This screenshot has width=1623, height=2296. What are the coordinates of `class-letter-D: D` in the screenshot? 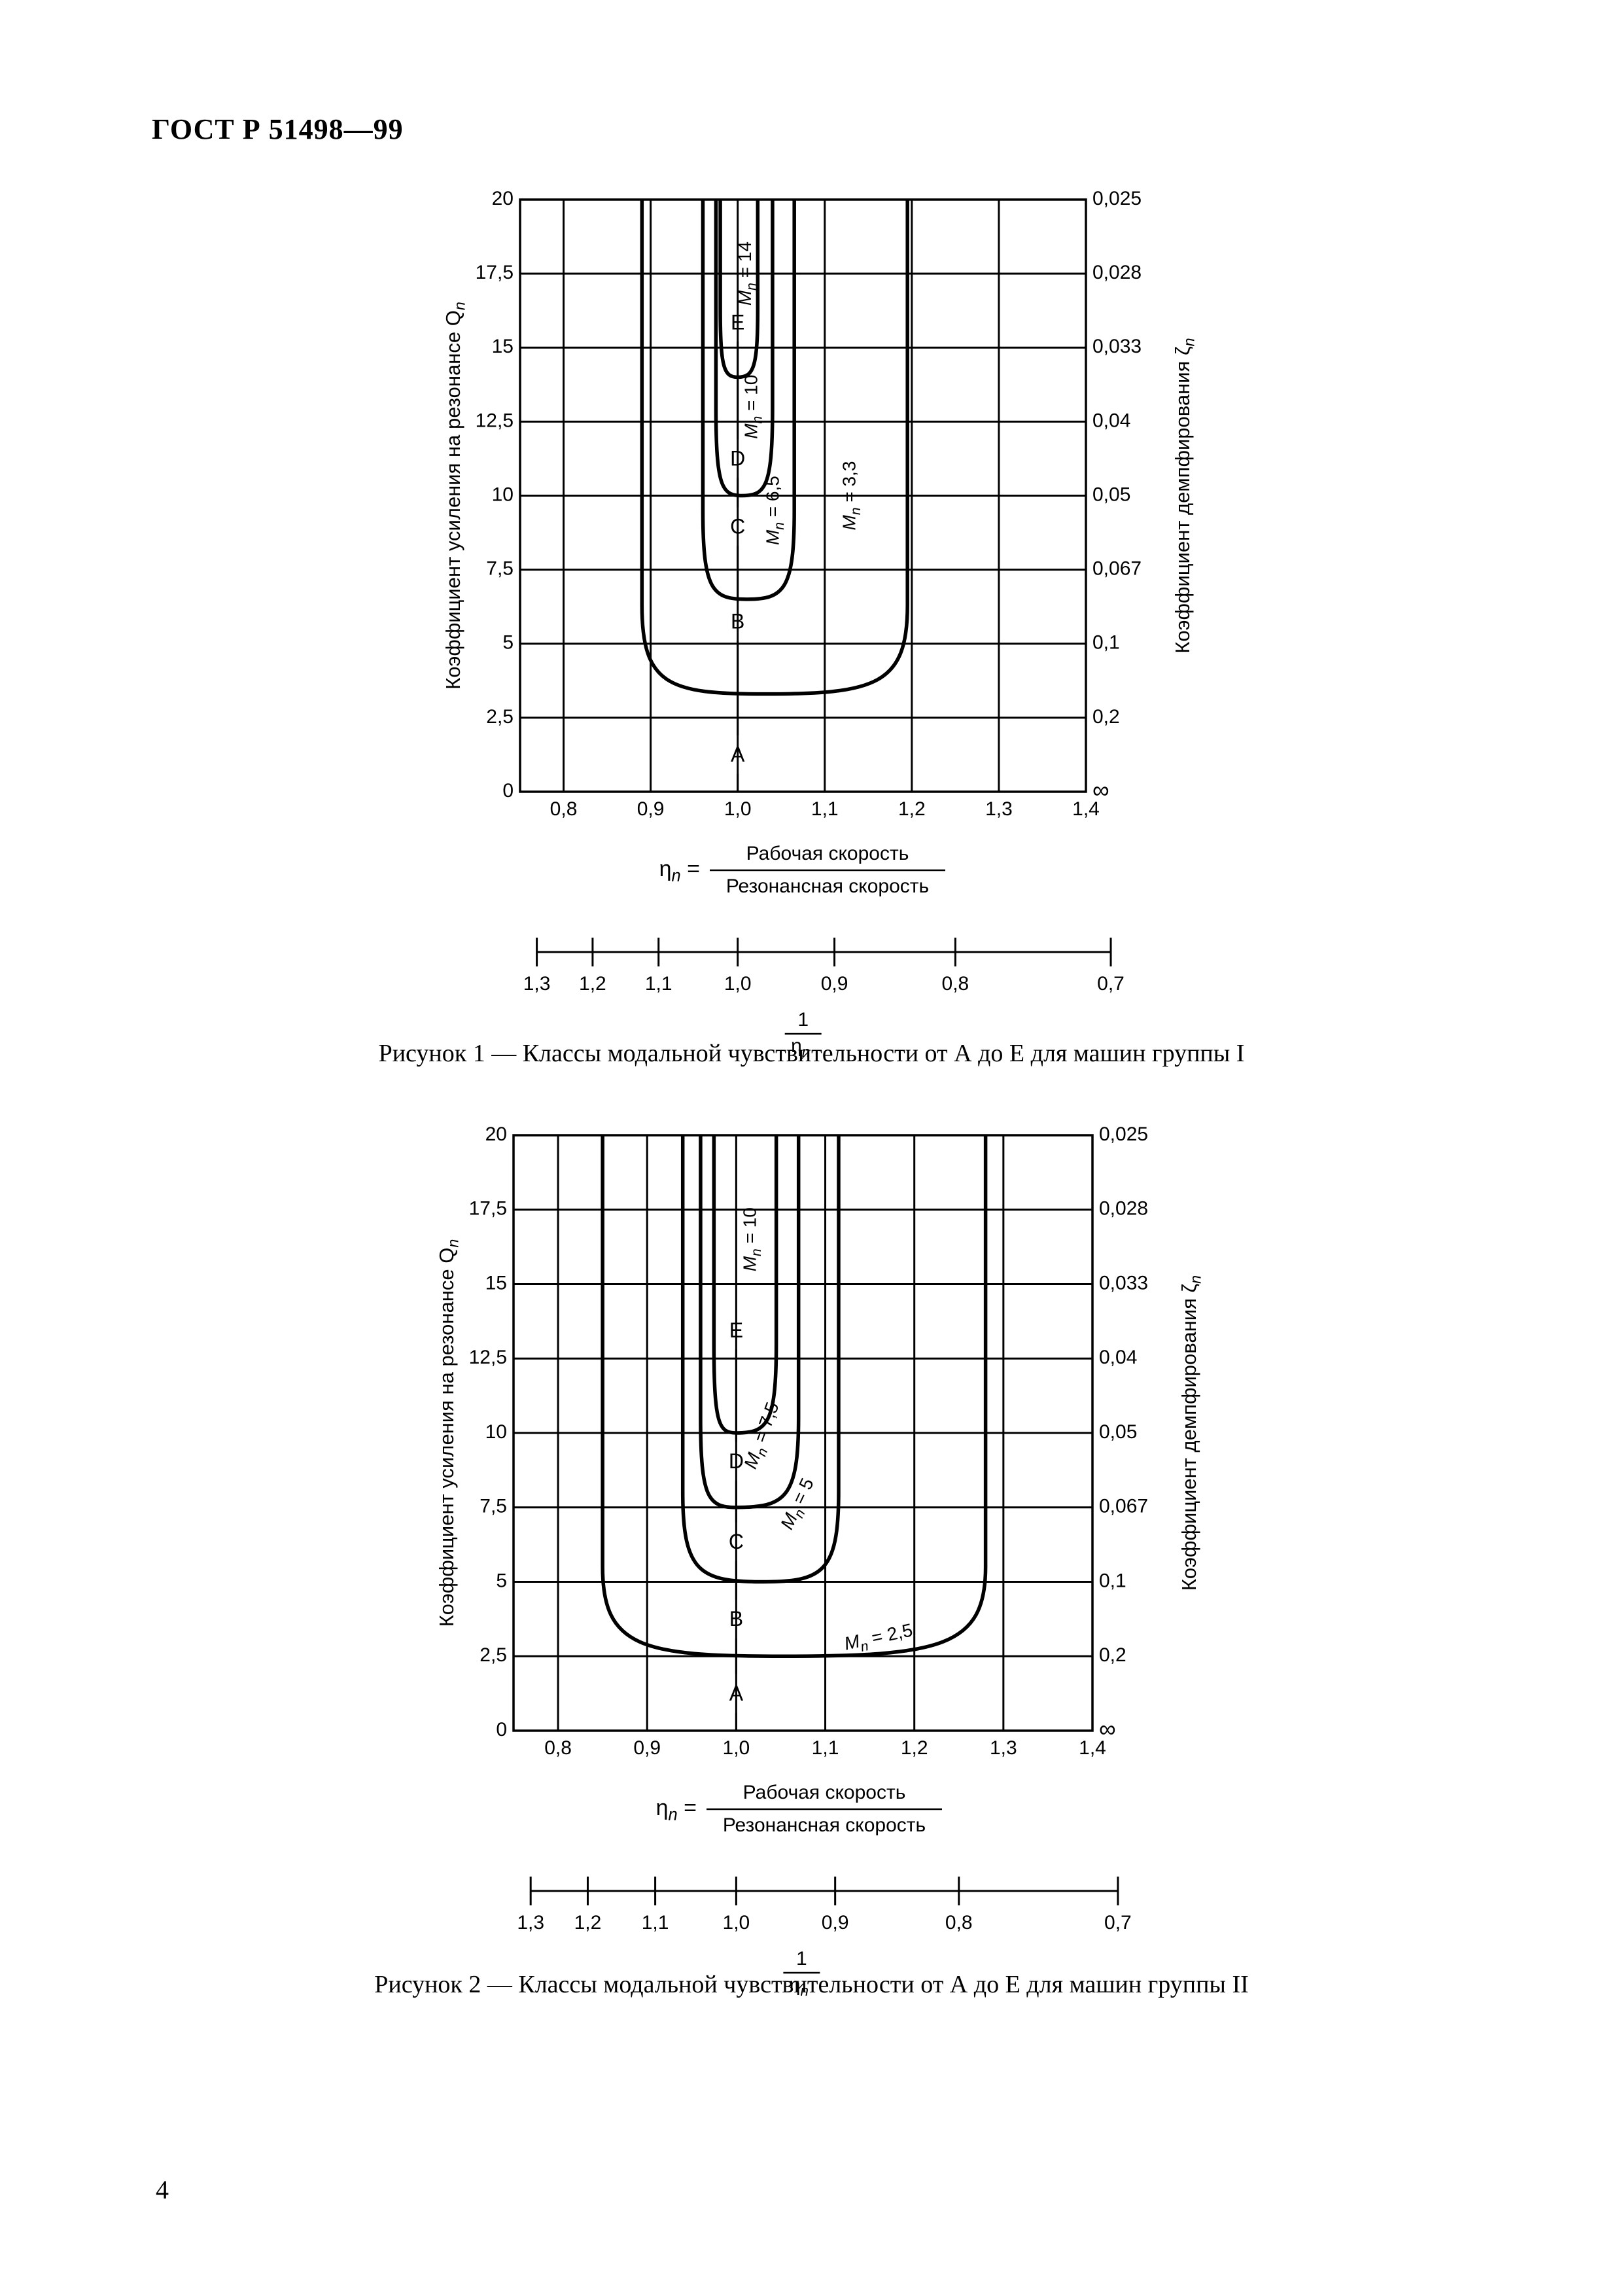 It's located at (737, 1461).